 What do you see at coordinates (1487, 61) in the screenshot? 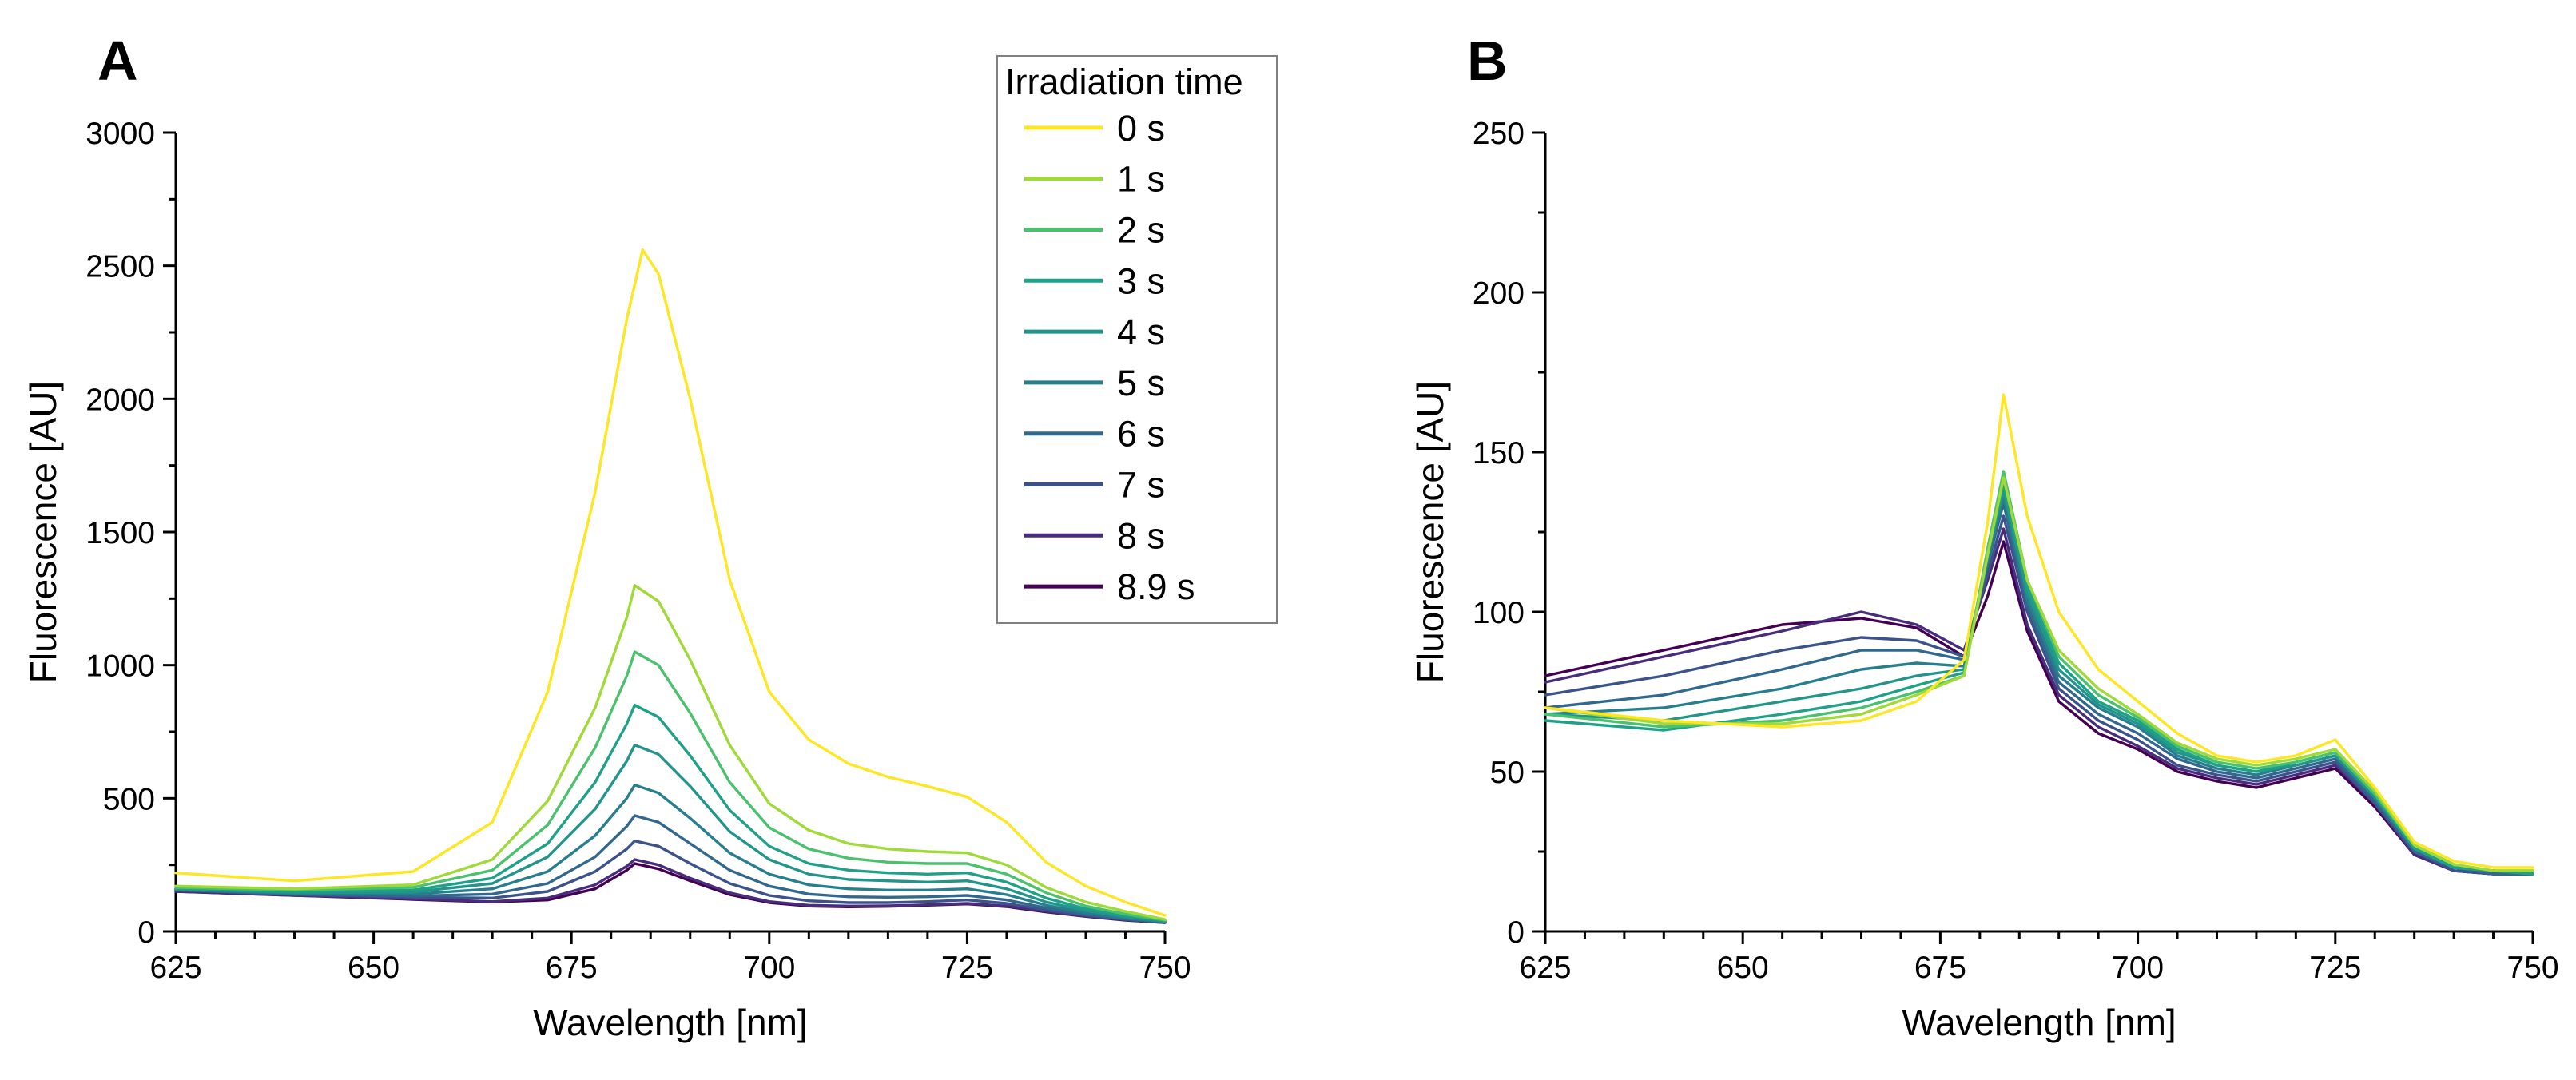
I see `panel-b-letter: B` at bounding box center [1487, 61].